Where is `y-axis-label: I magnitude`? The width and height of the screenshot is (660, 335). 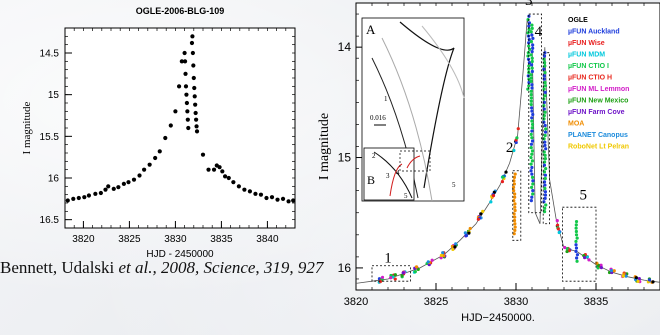
y-axis-label: I magnitude is located at coordinates (27, 127).